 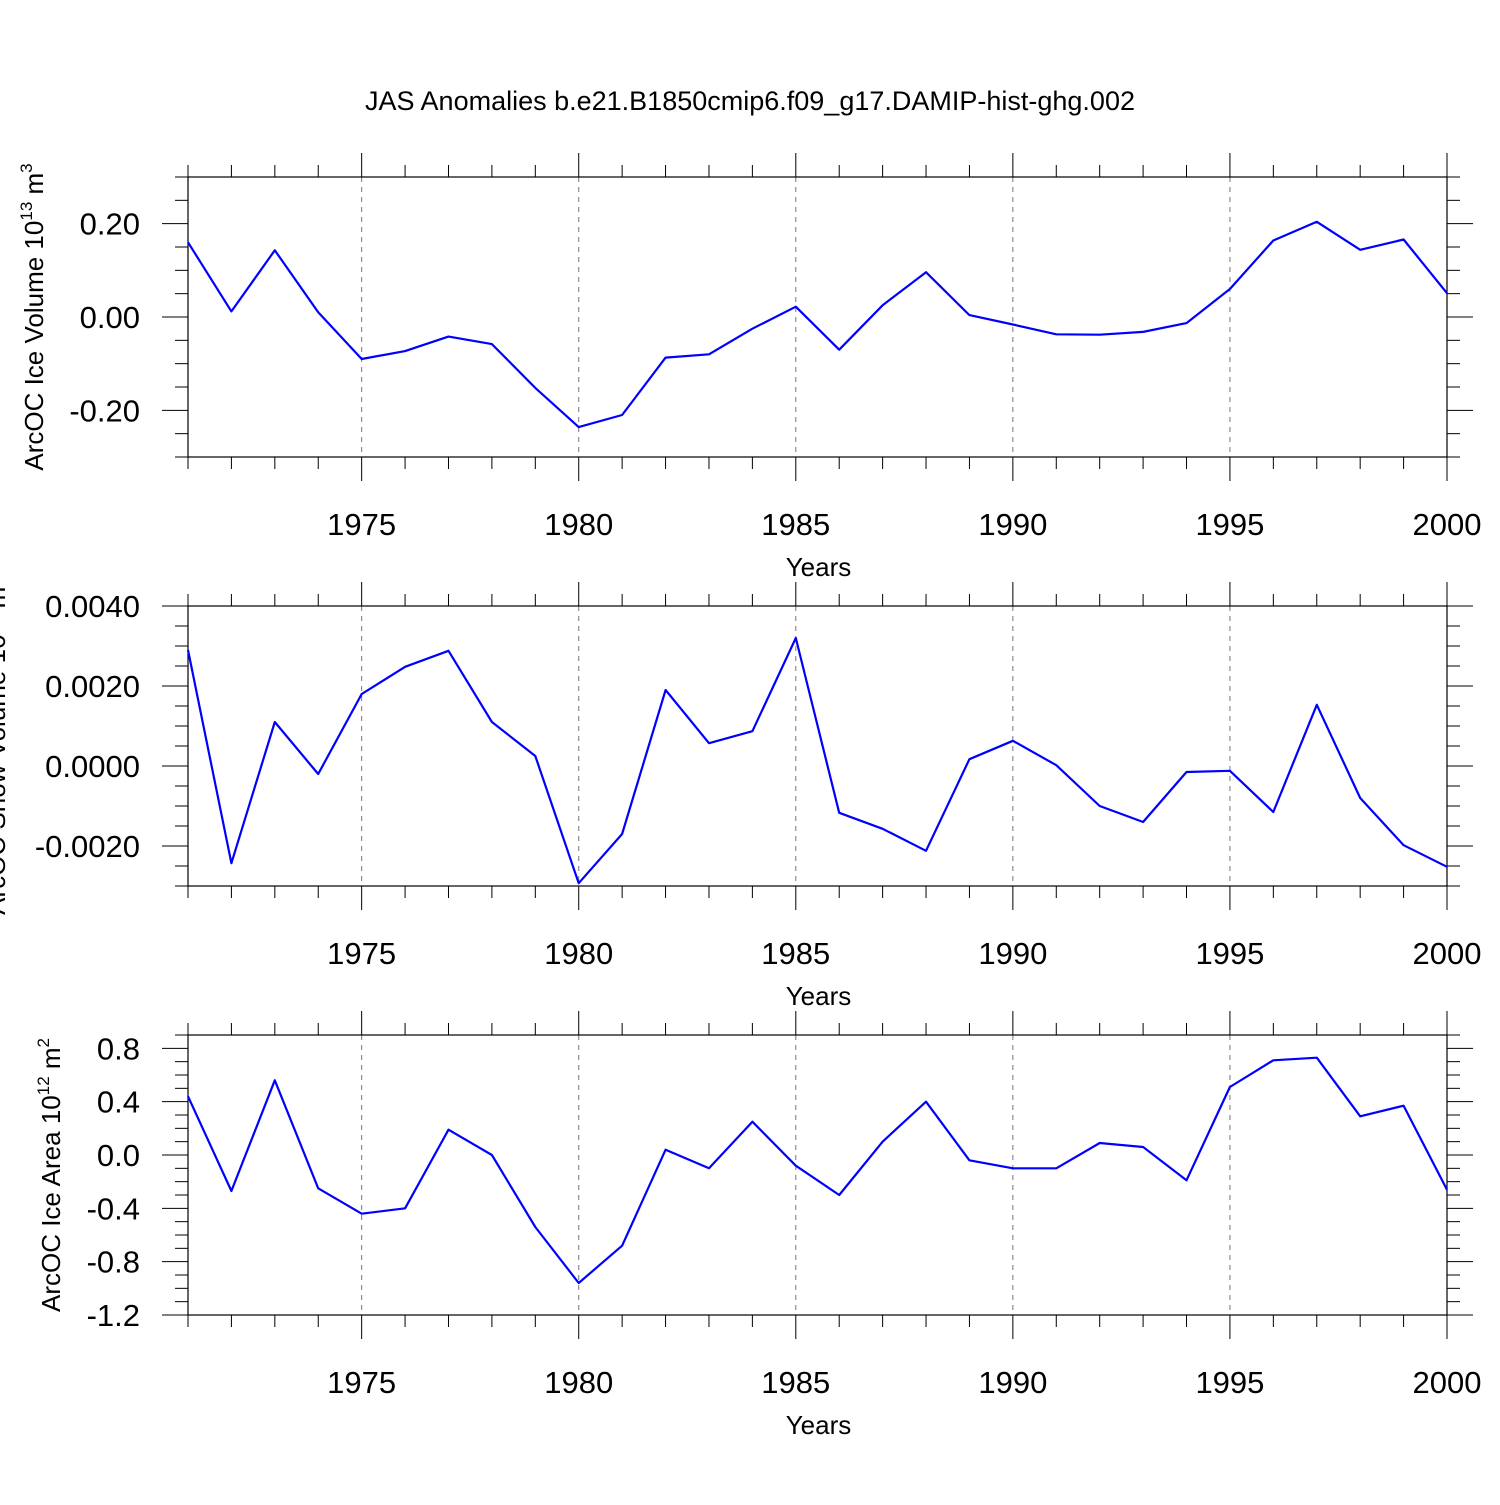 I want to click on y-tick-label: 0.00, so click(x=110, y=317).